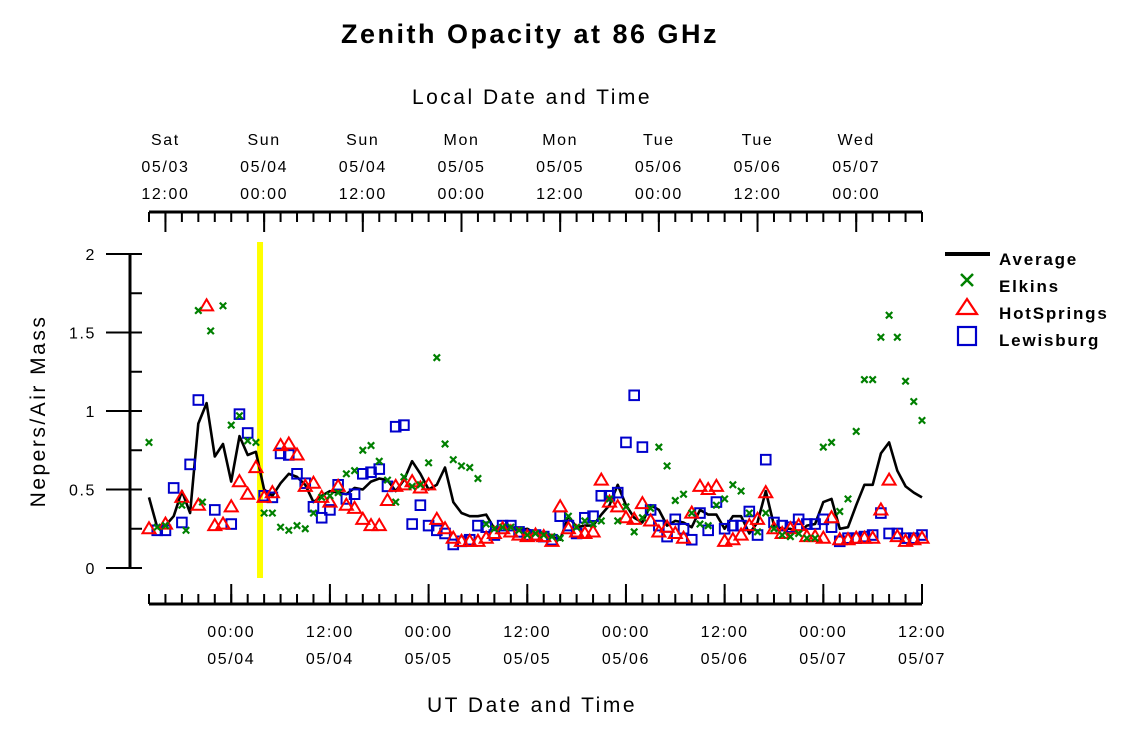 The width and height of the screenshot is (1125, 736). I want to click on bottom-tick-label: 05/06, so click(626, 659).